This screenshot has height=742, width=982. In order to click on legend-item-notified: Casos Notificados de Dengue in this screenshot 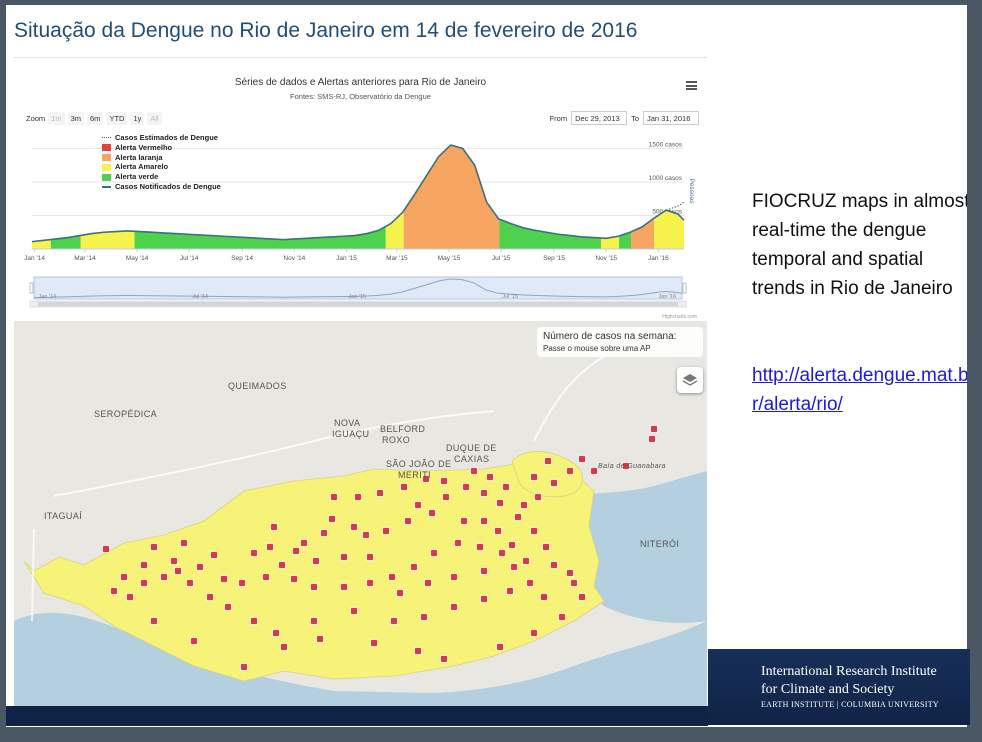, I will do `click(161, 187)`.